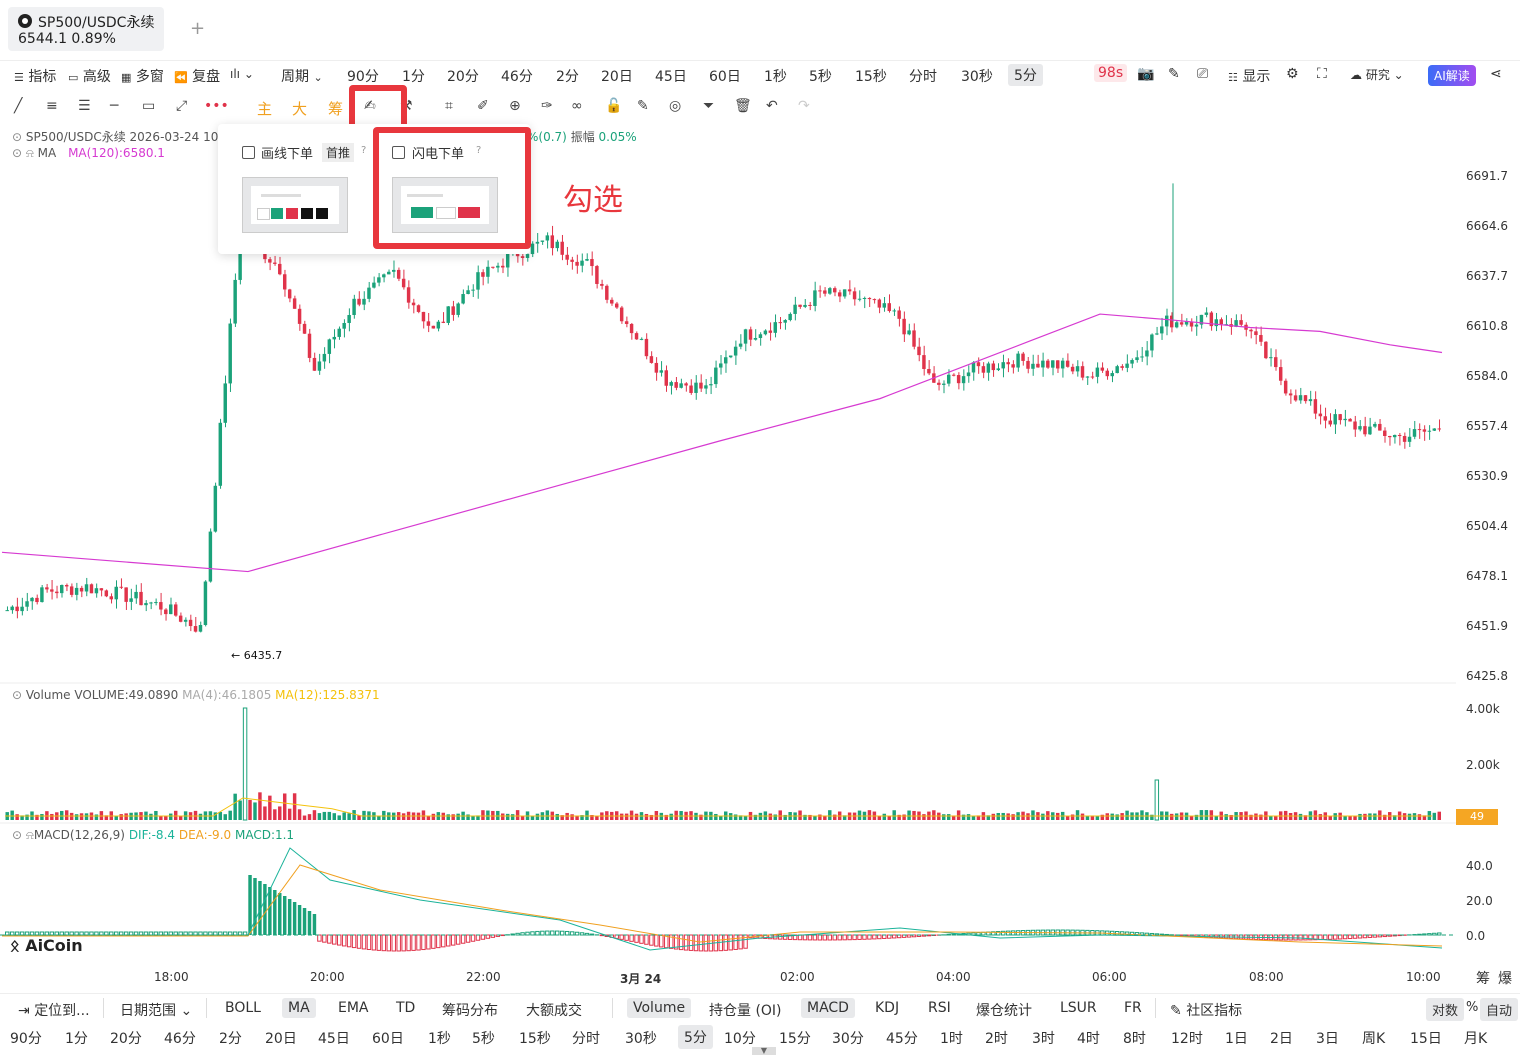 The height and width of the screenshot is (1059, 1520). What do you see at coordinates (265, 109) in the screenshot?
I see `main-chip-label: 主` at bounding box center [265, 109].